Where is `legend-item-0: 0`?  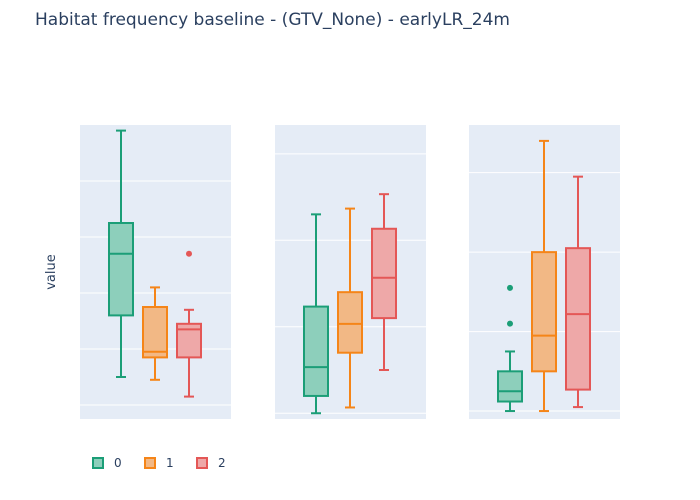 legend-item-0: 0 is located at coordinates (118, 463).